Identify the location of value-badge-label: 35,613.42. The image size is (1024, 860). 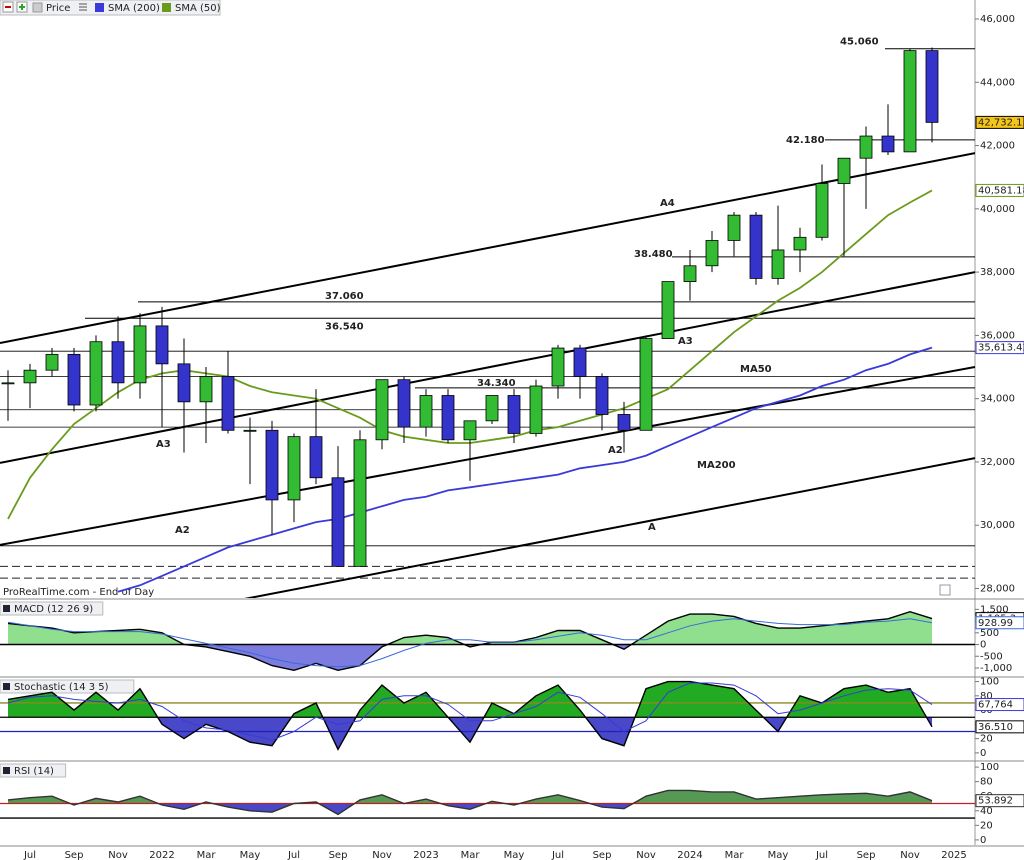
(1001, 348).